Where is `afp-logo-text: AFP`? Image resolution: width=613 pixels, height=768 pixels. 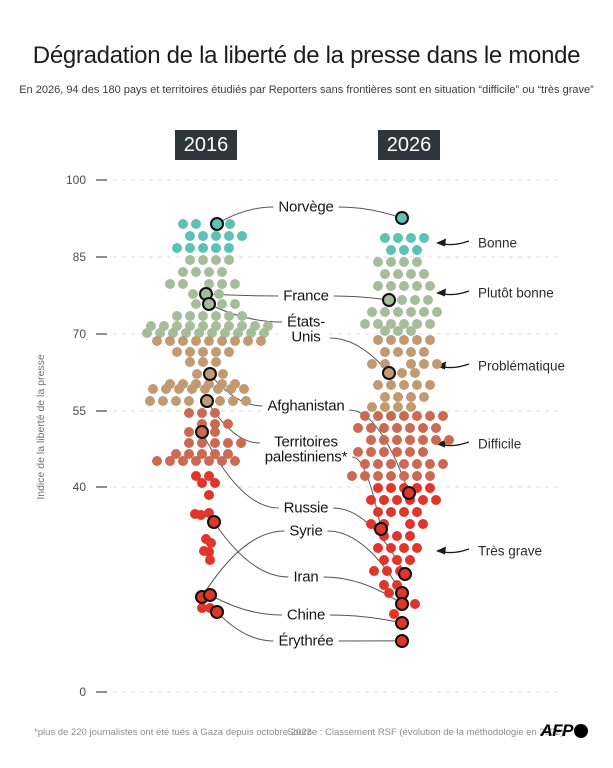
afp-logo-text: AFP is located at coordinates (557, 730).